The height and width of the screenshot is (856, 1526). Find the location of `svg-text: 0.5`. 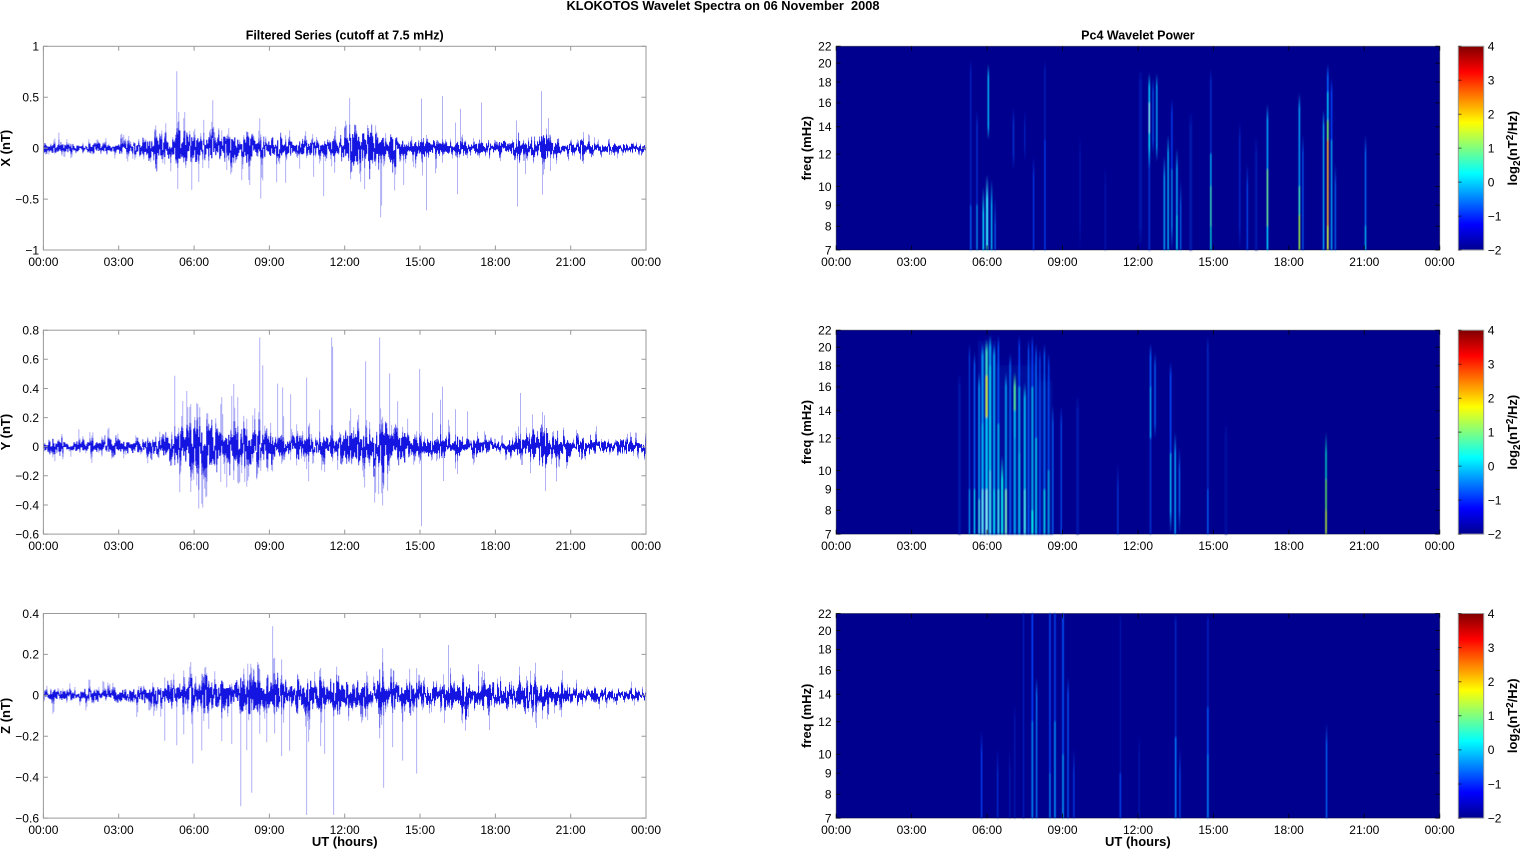

svg-text: 0.5 is located at coordinates (30, 98).